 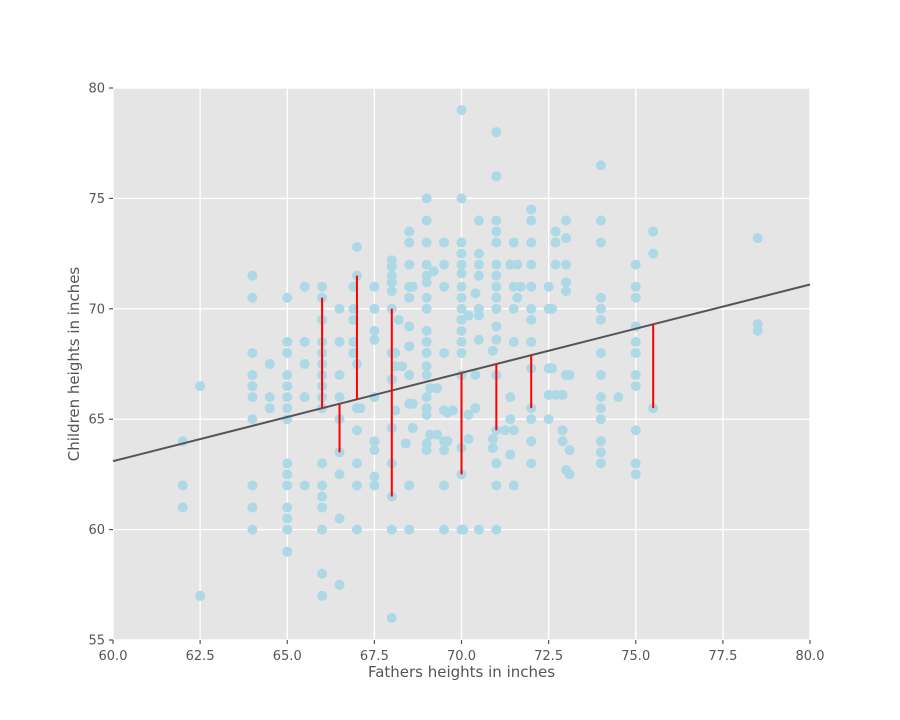 What do you see at coordinates (96, 641) in the screenshot?
I see `y-tick-label: 55` at bounding box center [96, 641].